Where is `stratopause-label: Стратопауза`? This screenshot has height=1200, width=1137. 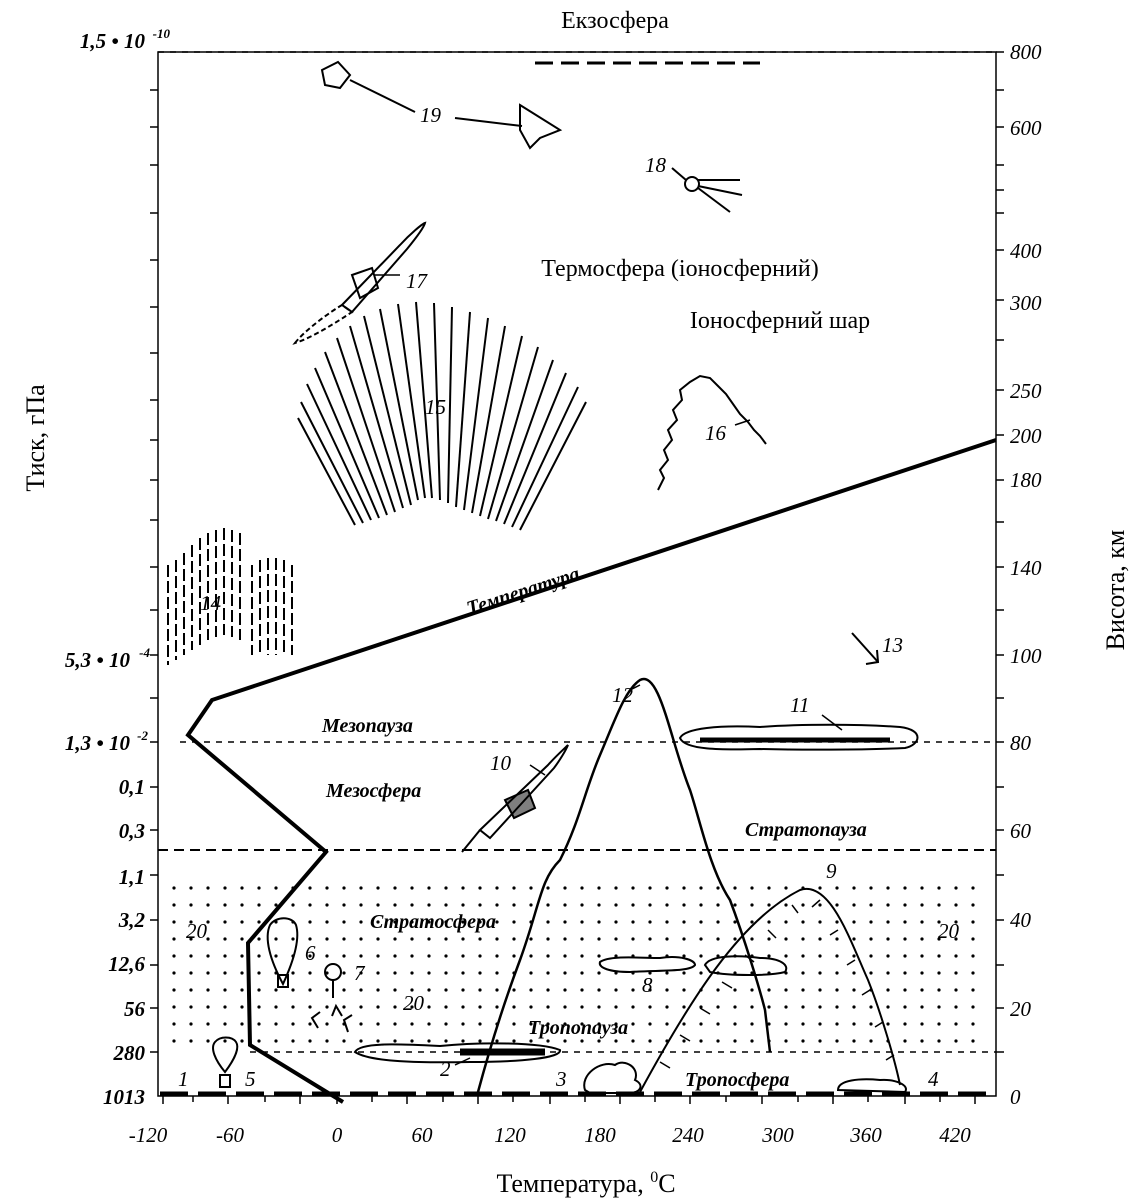 stratopause-label: Стратопауза is located at coordinates (806, 830).